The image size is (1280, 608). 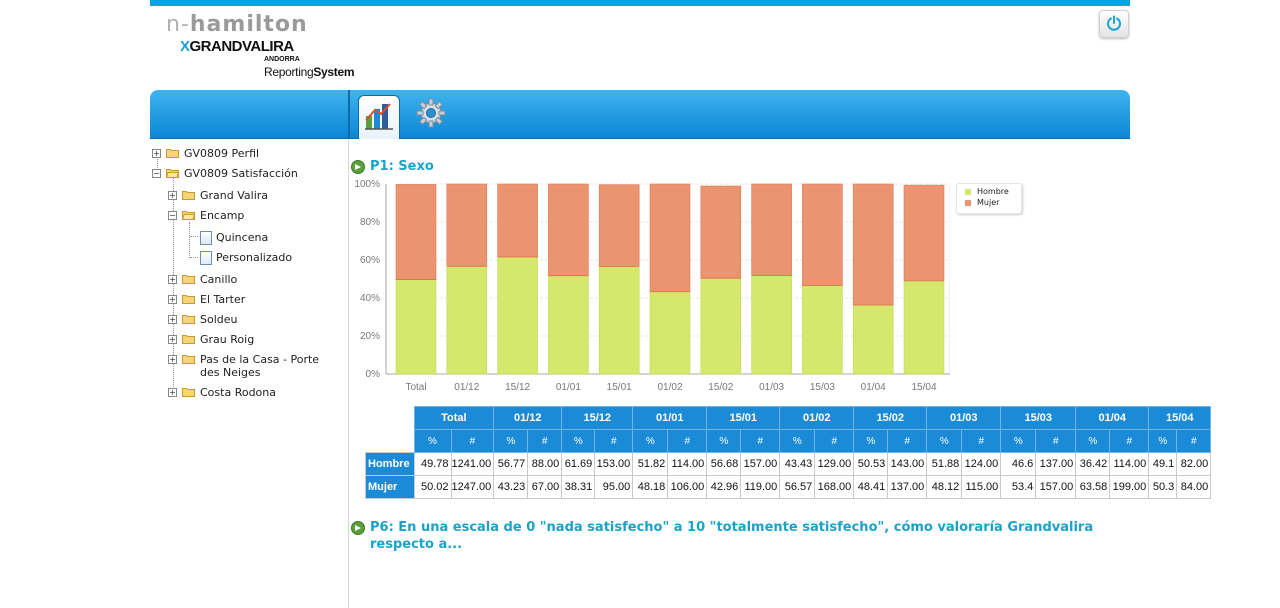 What do you see at coordinates (390, 487) in the screenshot?
I see `row-header: Mujer` at bounding box center [390, 487].